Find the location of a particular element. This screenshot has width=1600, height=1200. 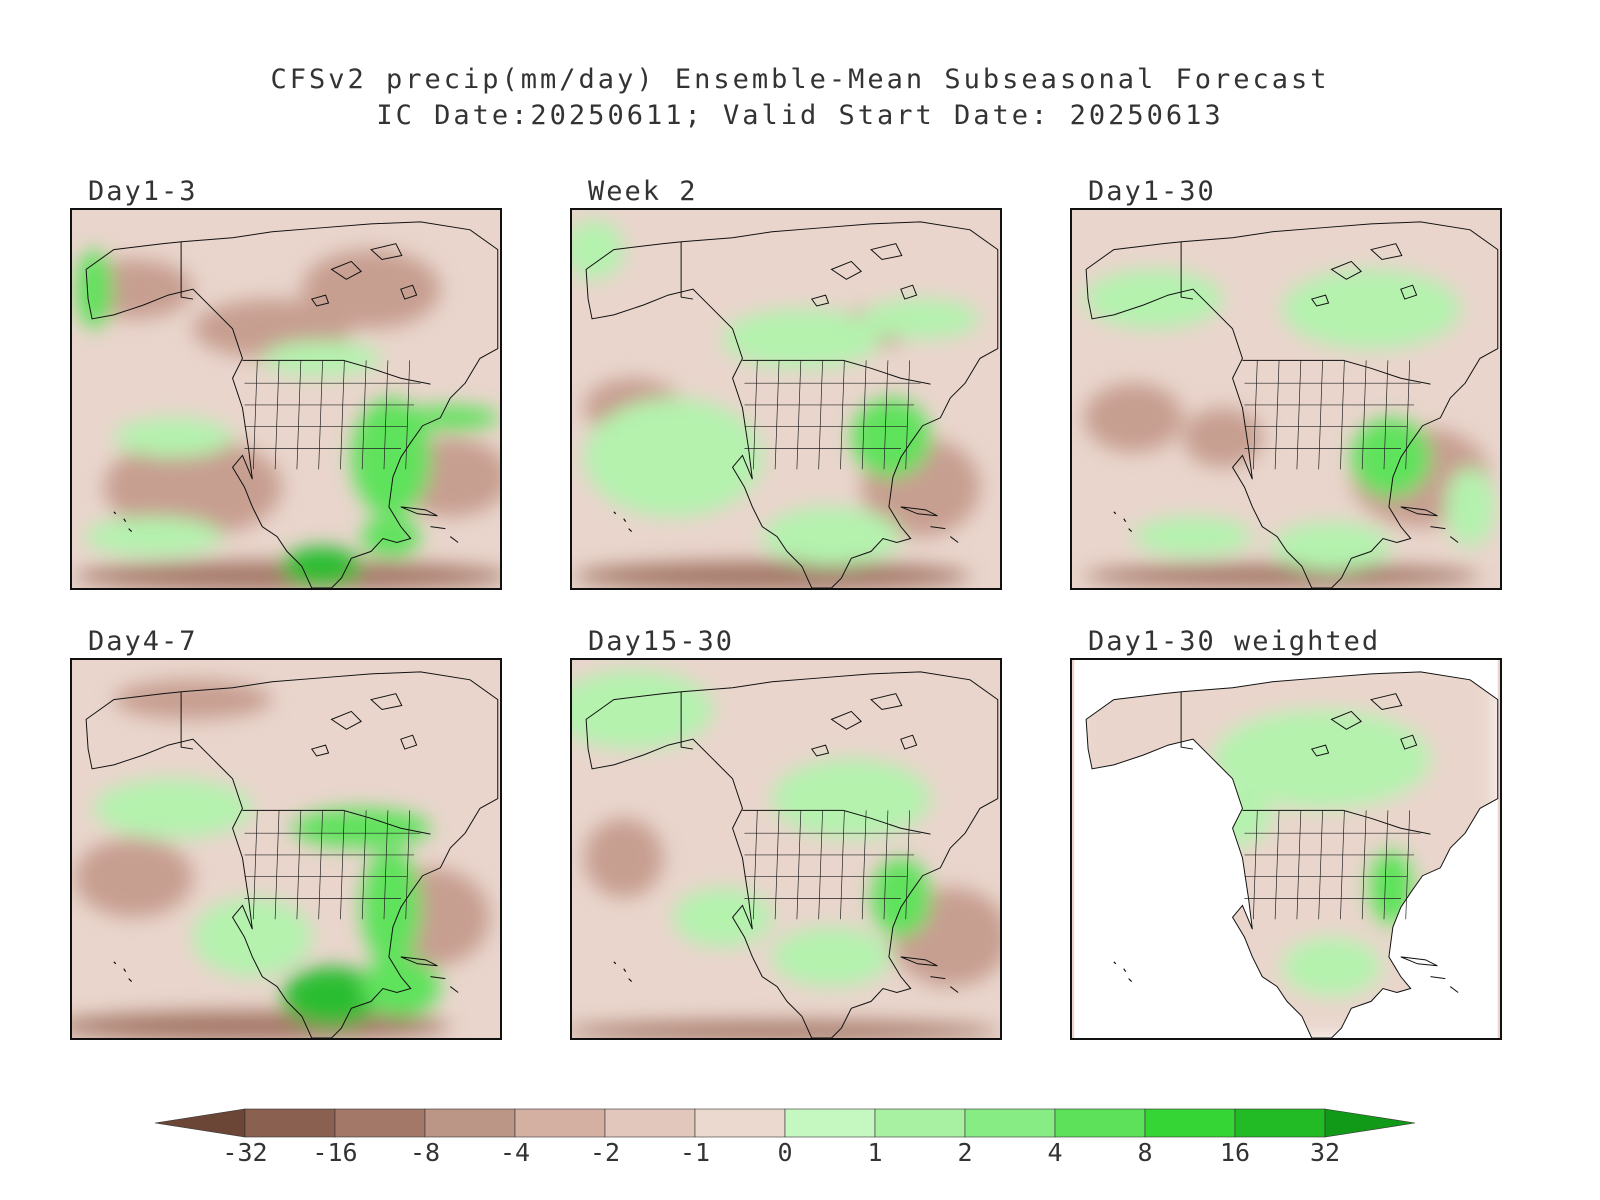

colorbar-tick-label: -1 is located at coordinates (695, 1152).